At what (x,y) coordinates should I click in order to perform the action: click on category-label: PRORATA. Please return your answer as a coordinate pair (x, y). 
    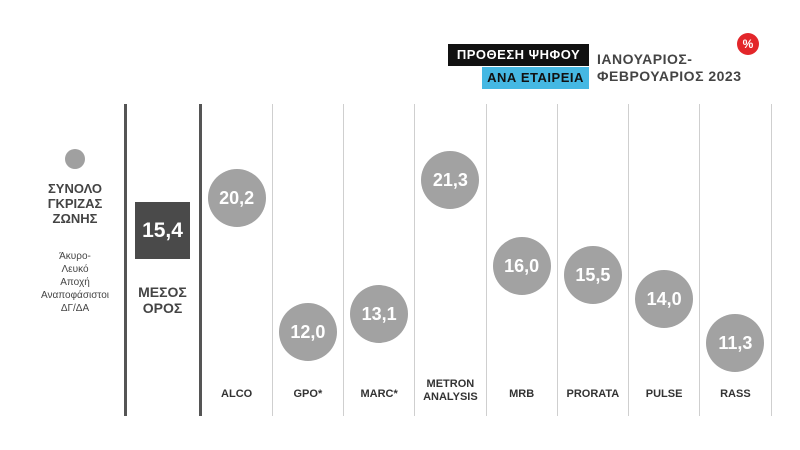
    Looking at the image, I should click on (592, 394).